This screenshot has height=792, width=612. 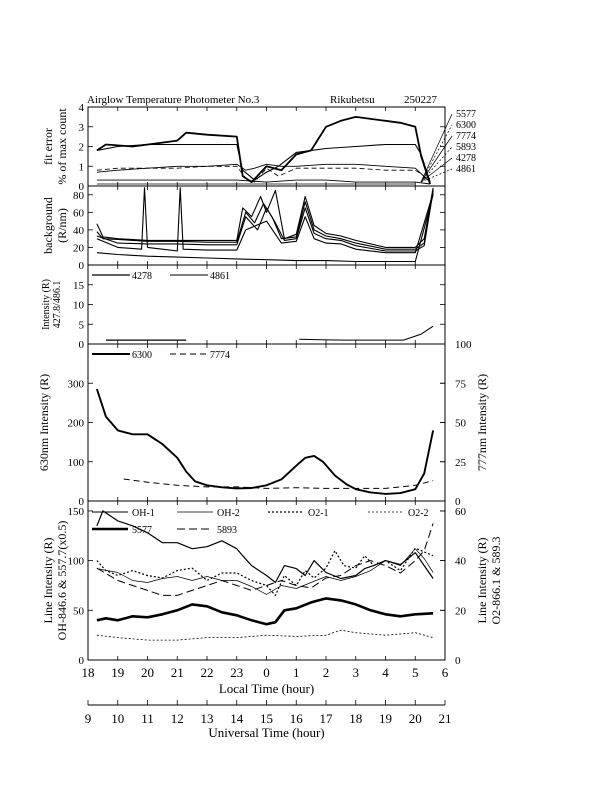 I want to click on legend-label: 7774, so click(x=220, y=355).